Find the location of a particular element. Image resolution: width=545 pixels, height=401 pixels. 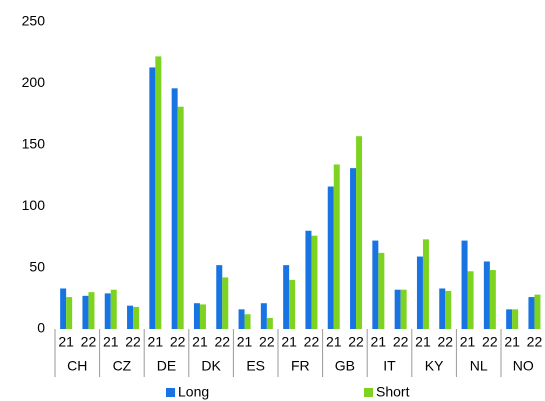

y-tick-label: 200 is located at coordinates (34, 82).